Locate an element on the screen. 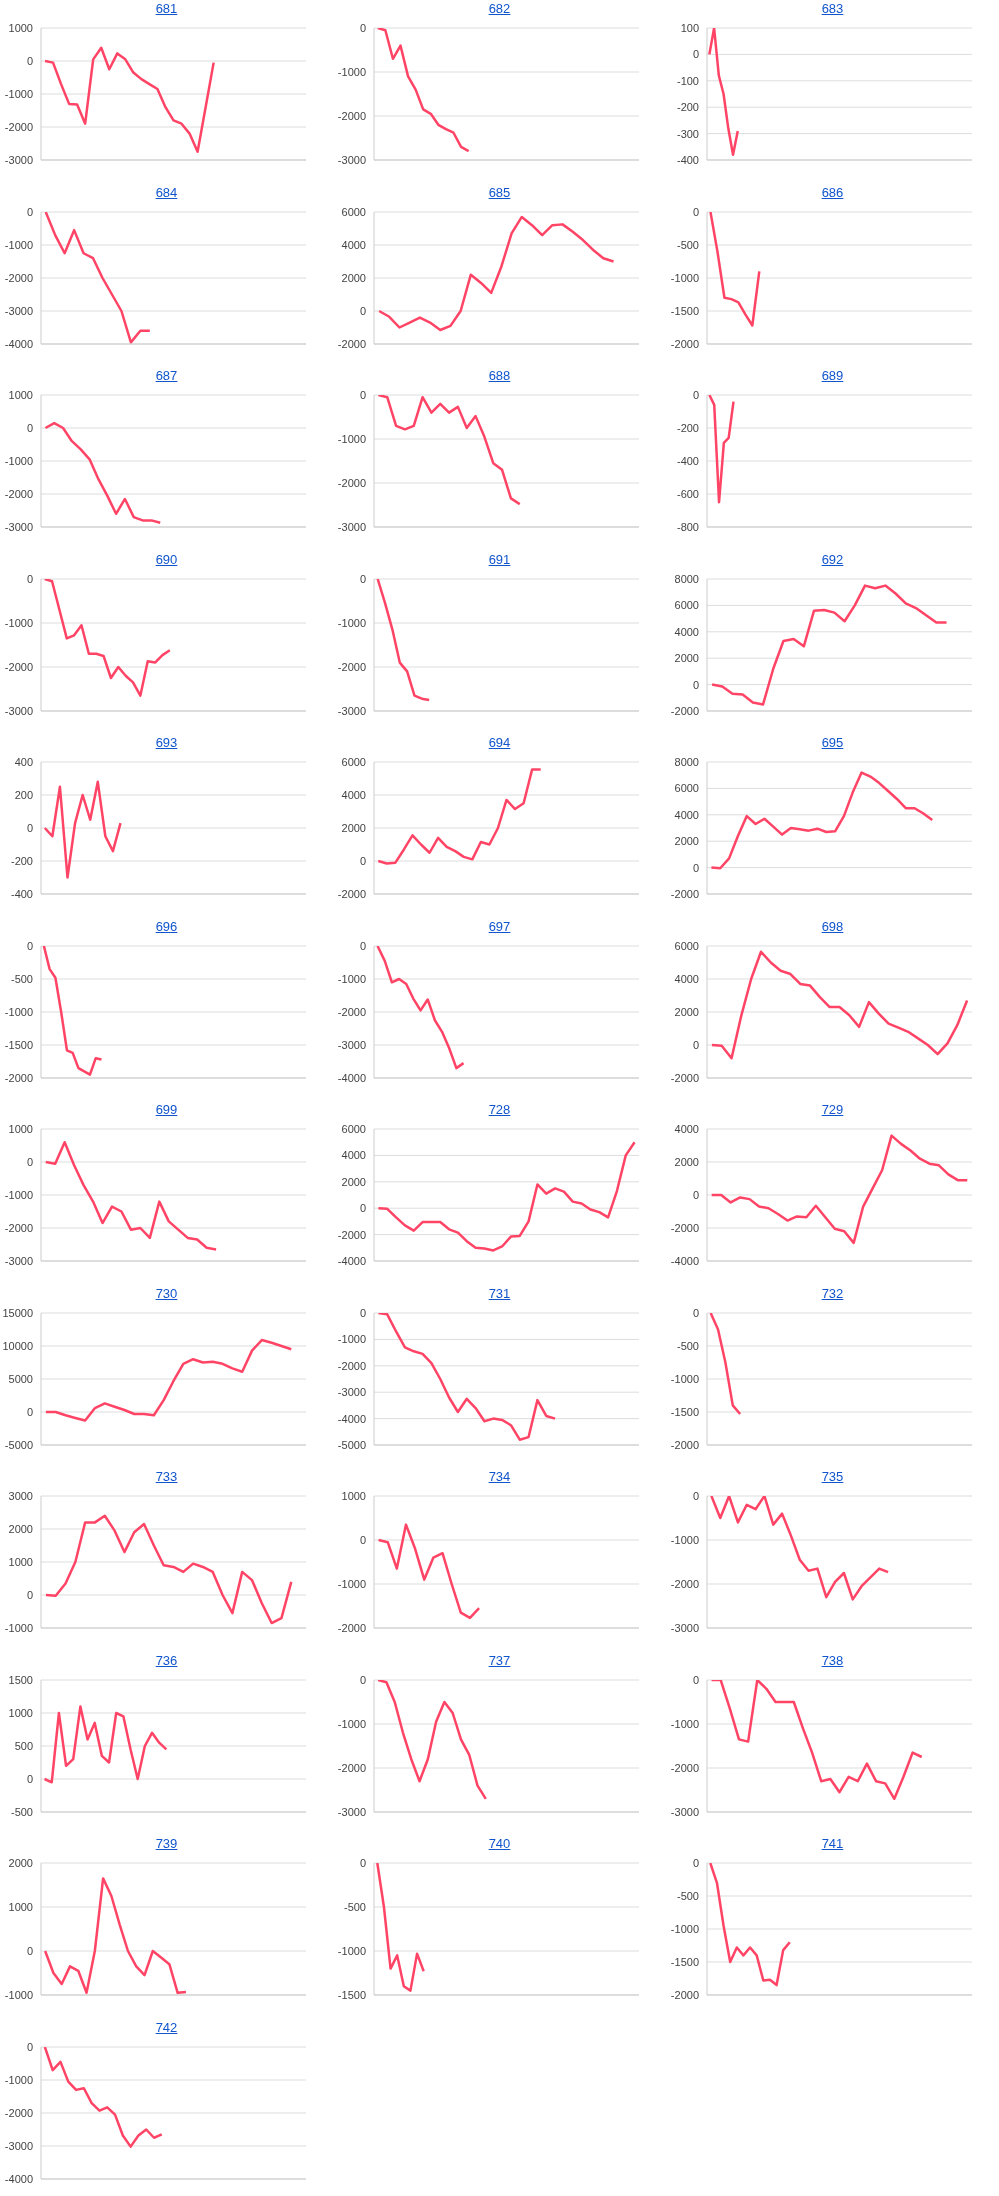  chart-title: 695 is located at coordinates (832, 743).